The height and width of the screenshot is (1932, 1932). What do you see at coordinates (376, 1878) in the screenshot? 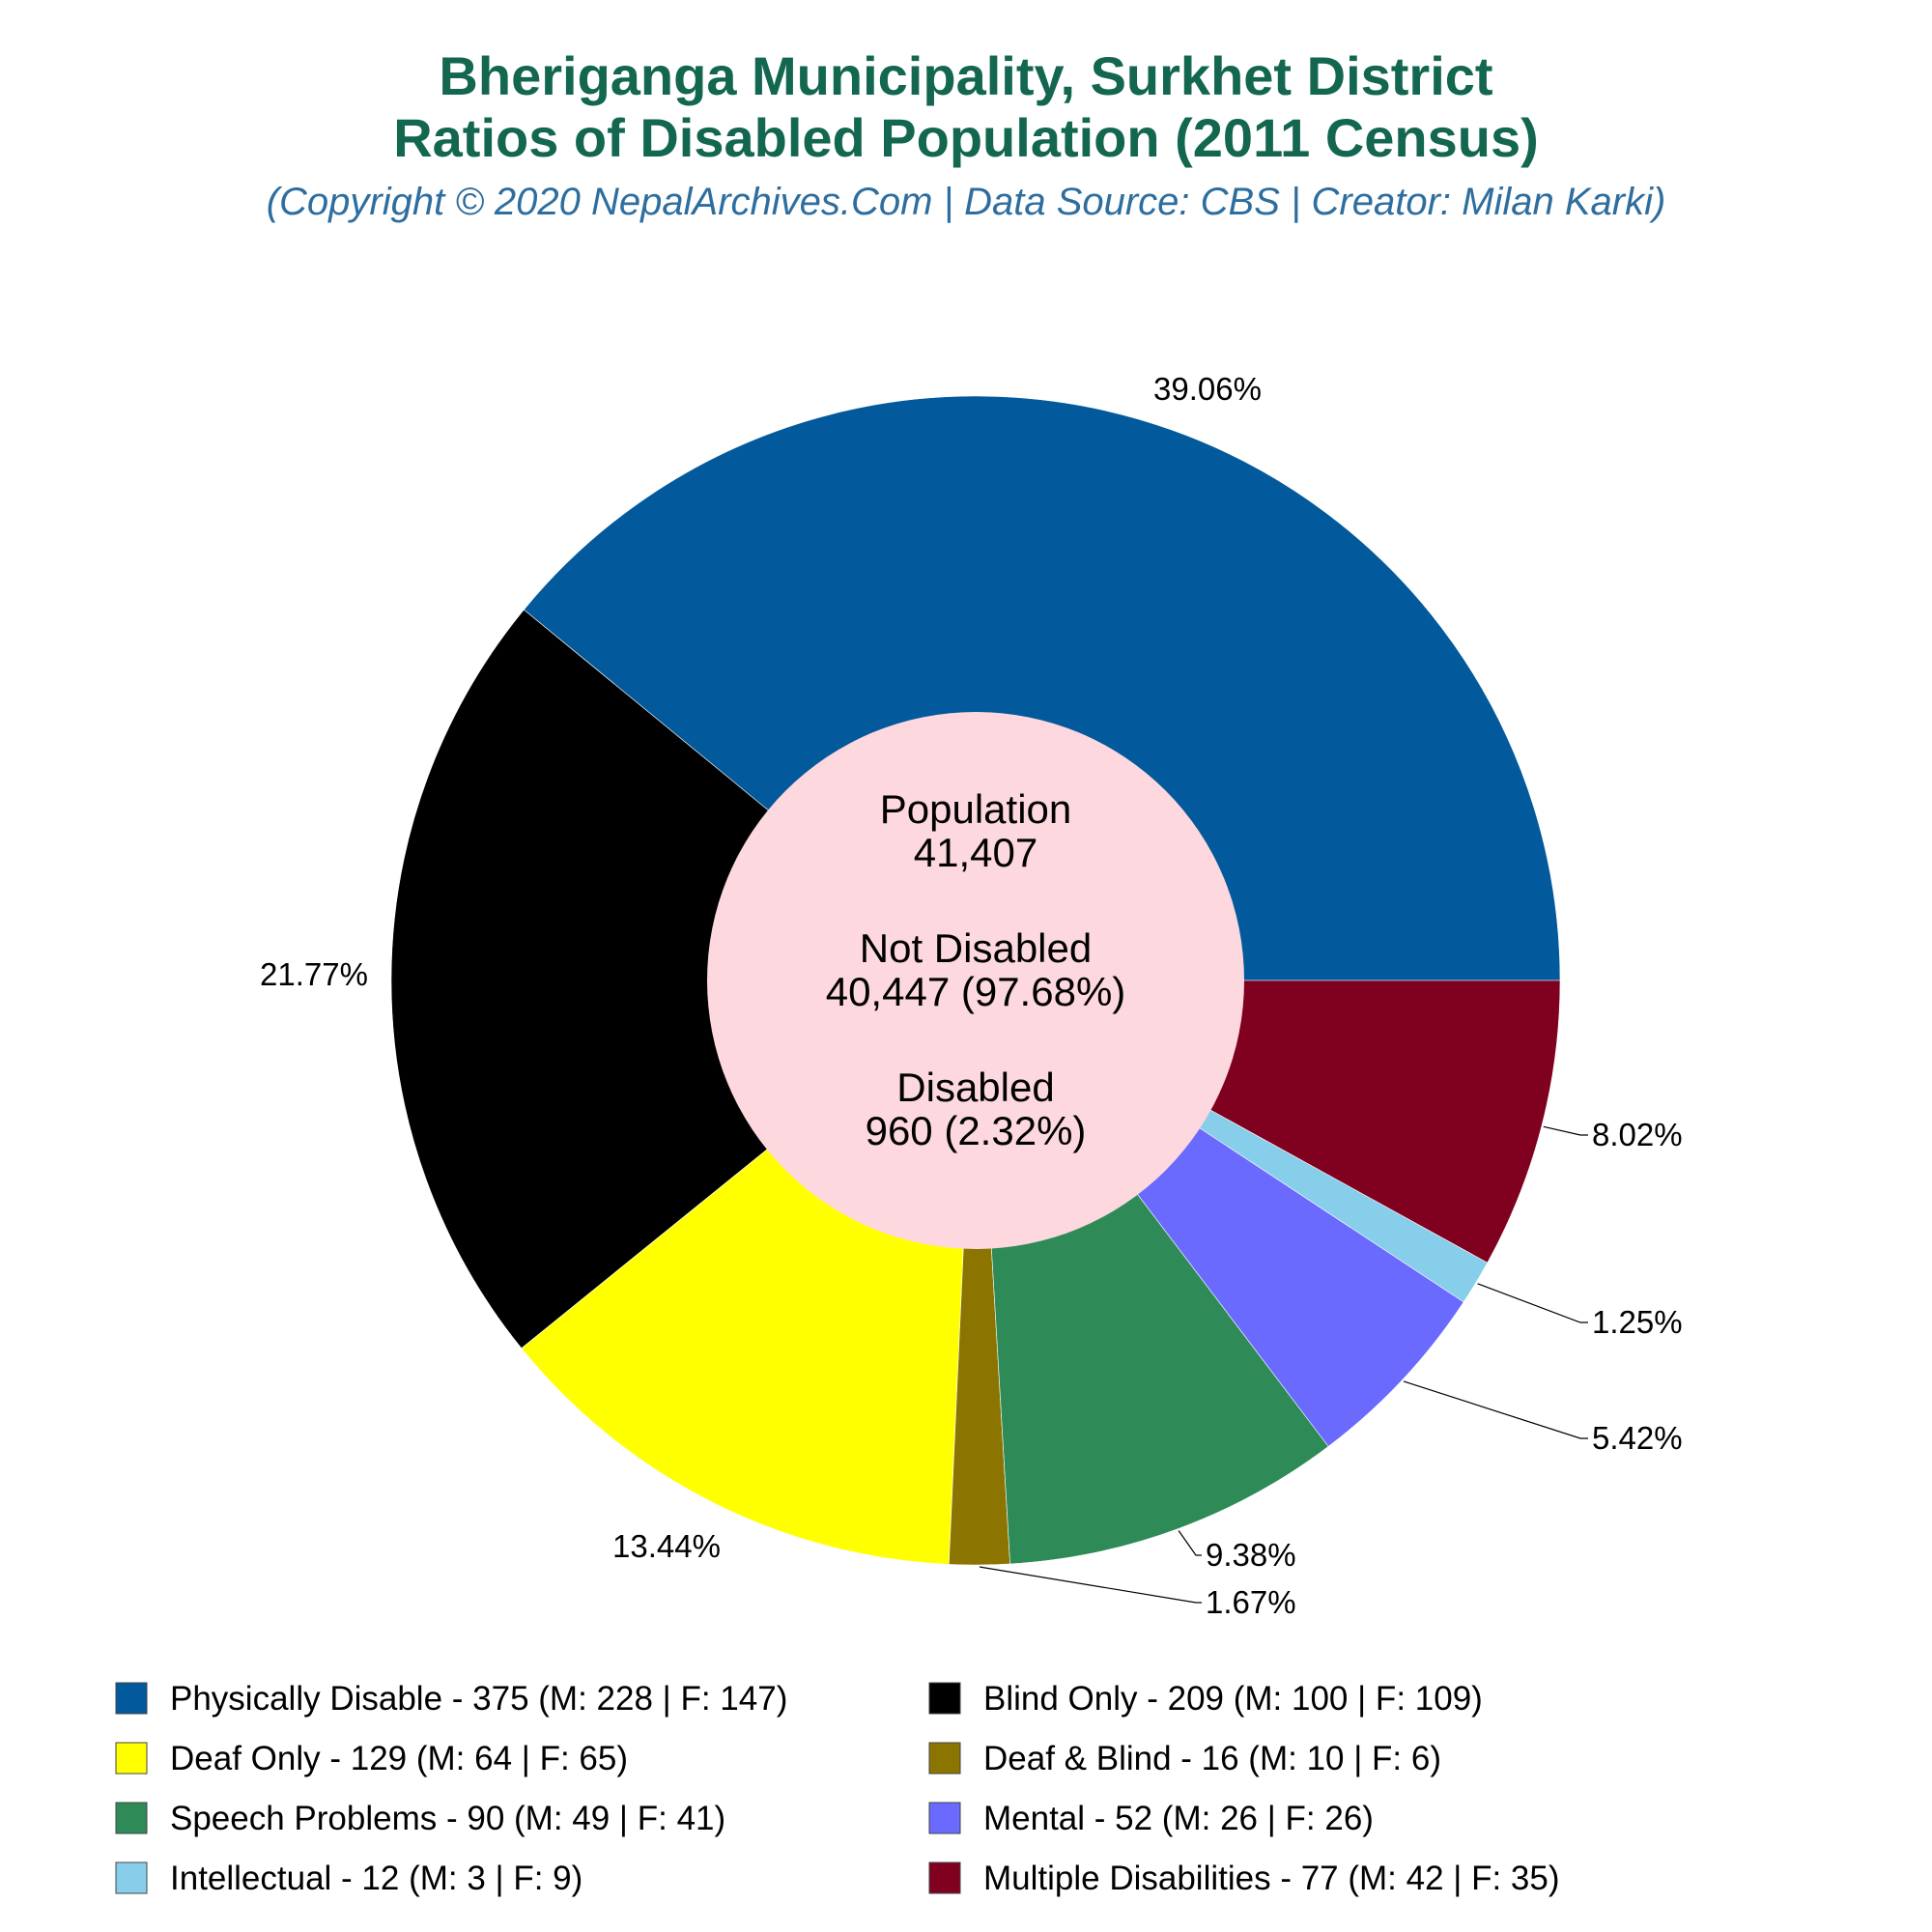
I see `legend-label: Intellectual - 12 (M: 3 | F: 9)` at bounding box center [376, 1878].